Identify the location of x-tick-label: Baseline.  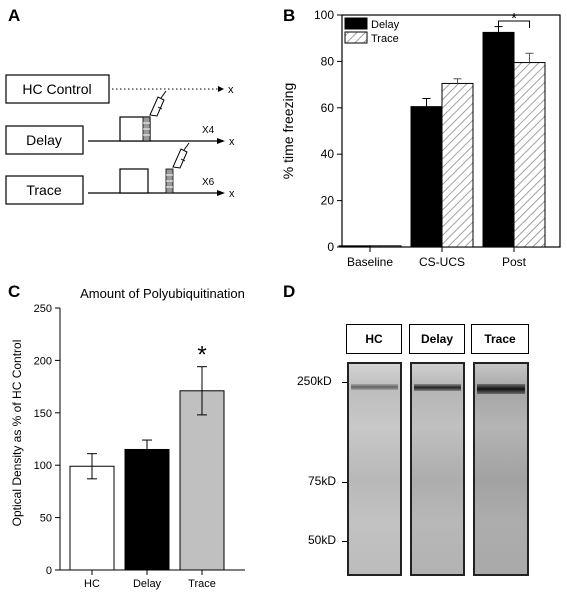
(370, 262).